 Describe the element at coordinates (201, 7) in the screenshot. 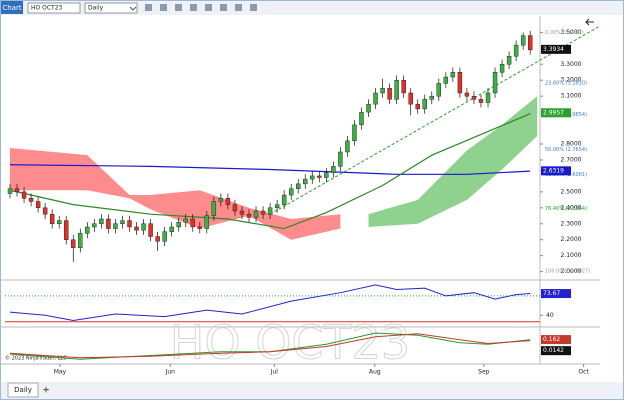

I see `toolbar-icons` at that location.